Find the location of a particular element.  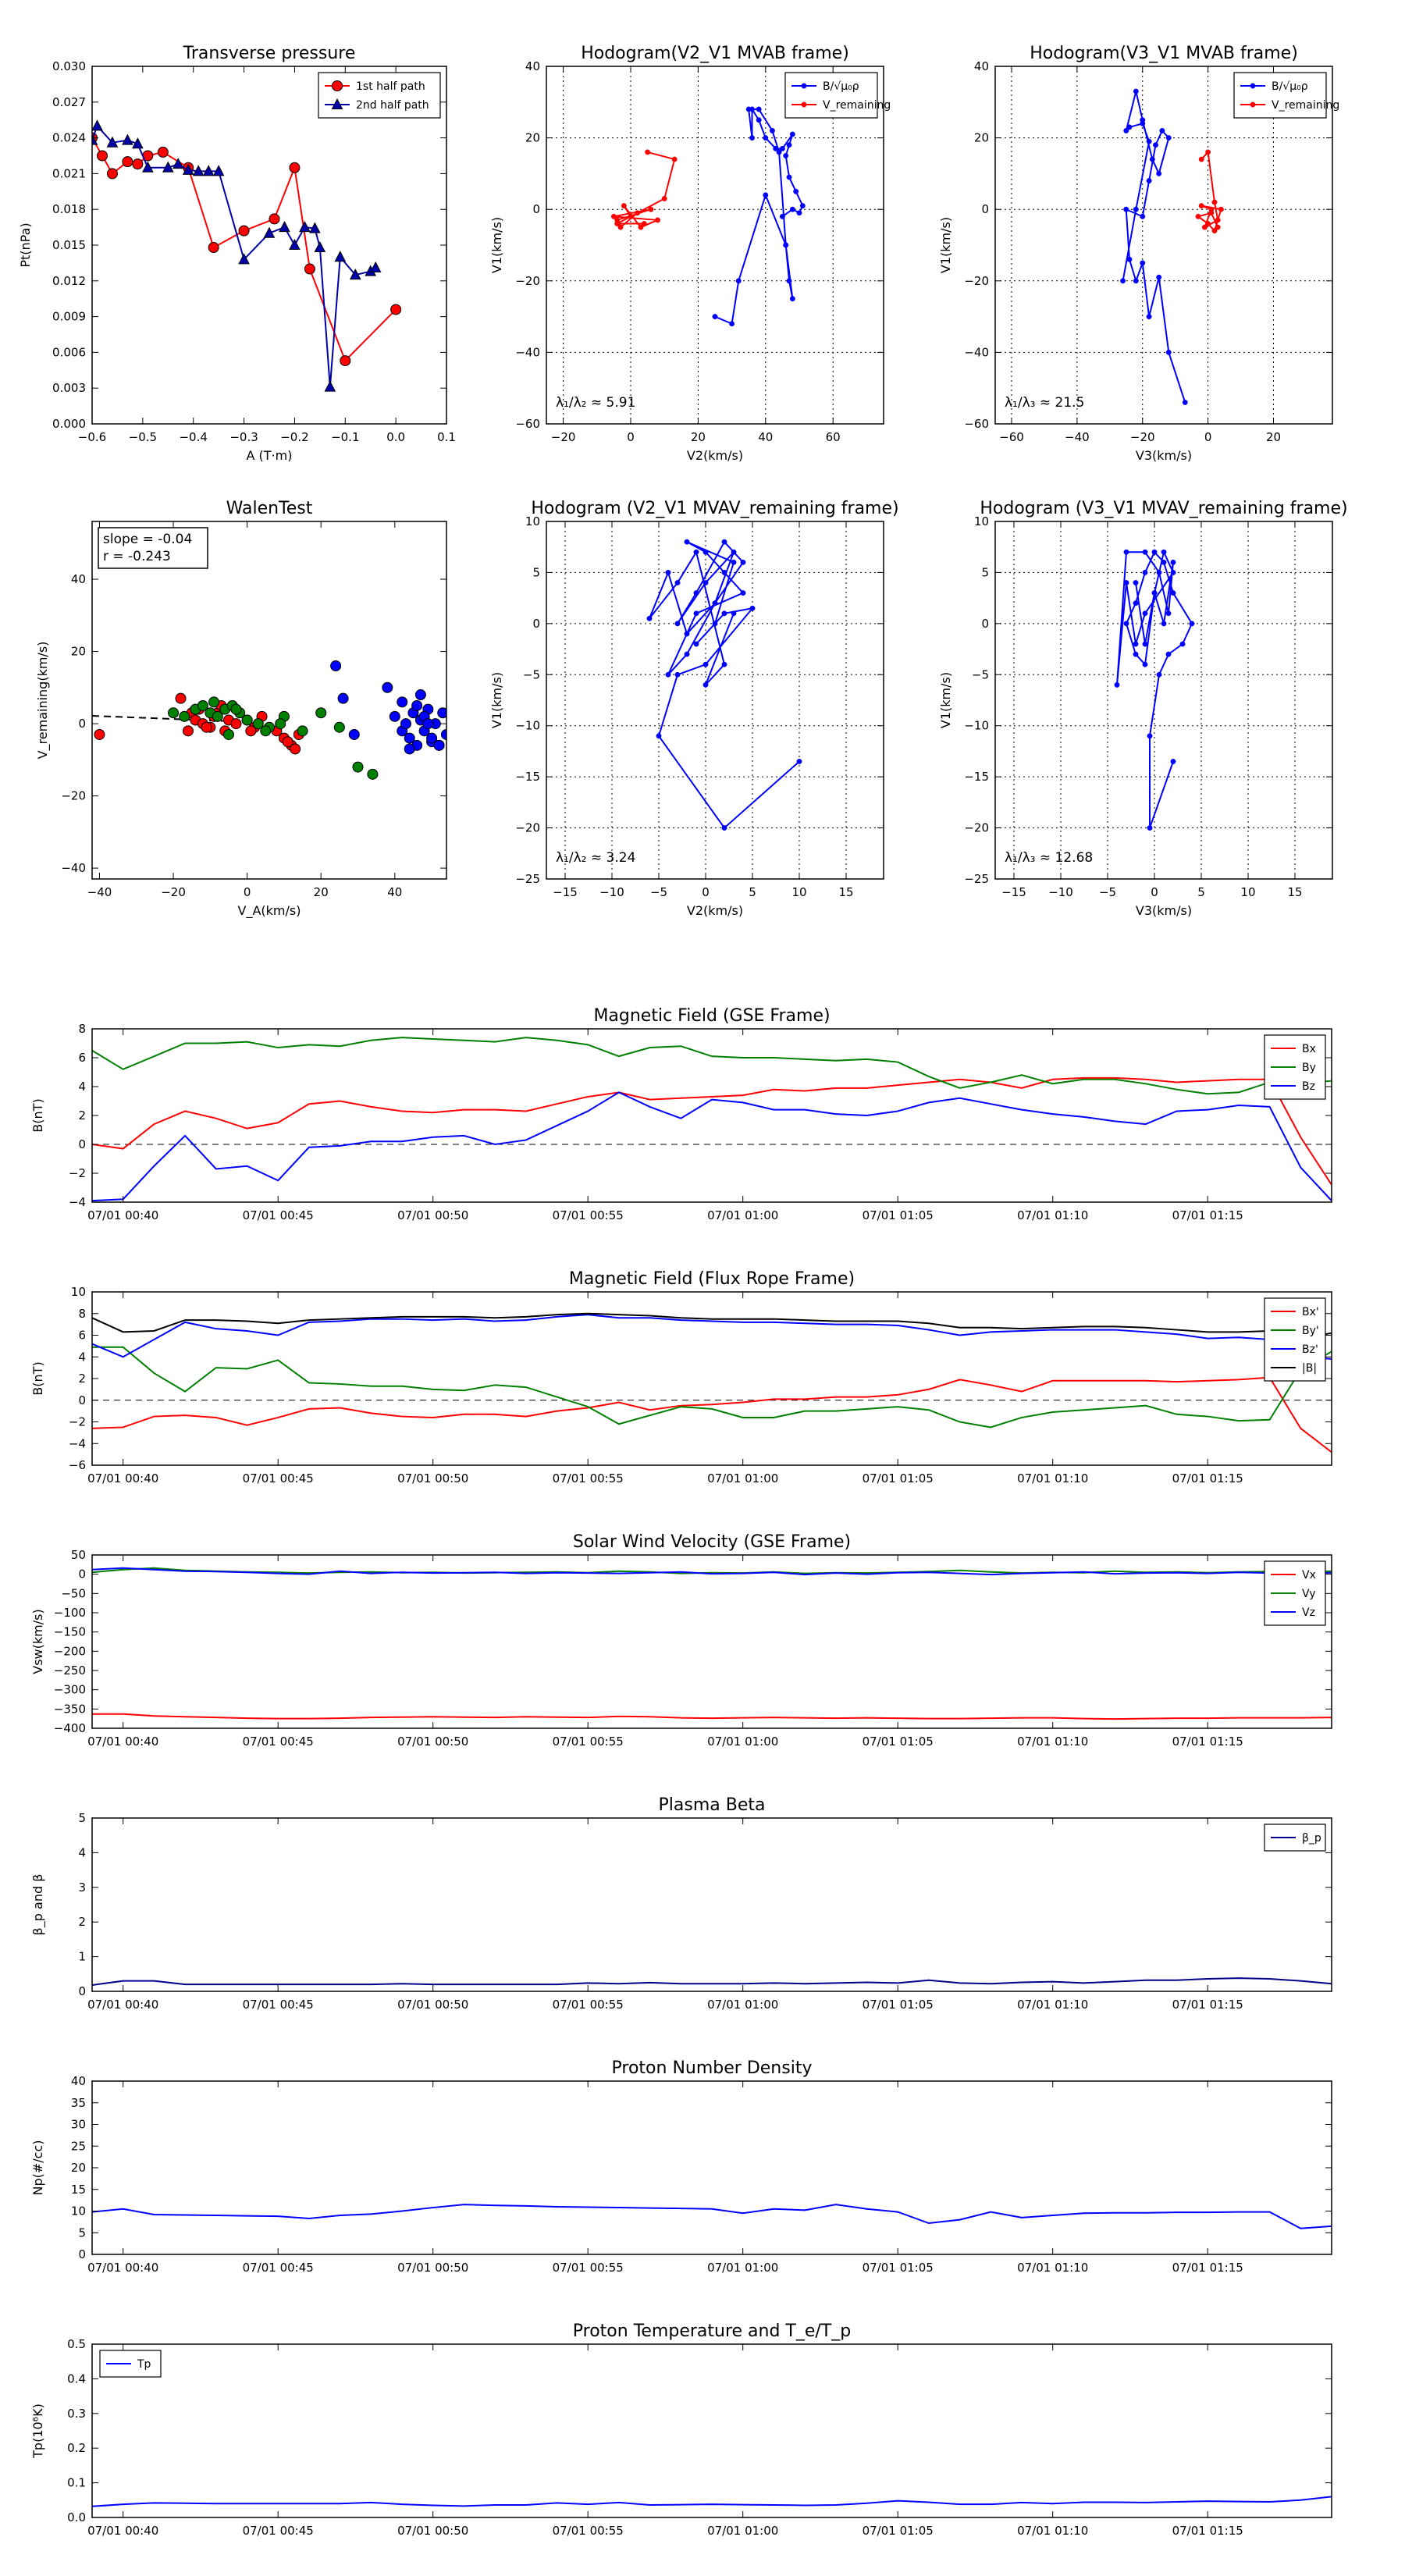

y-tick-label: 0 is located at coordinates (536, 209).